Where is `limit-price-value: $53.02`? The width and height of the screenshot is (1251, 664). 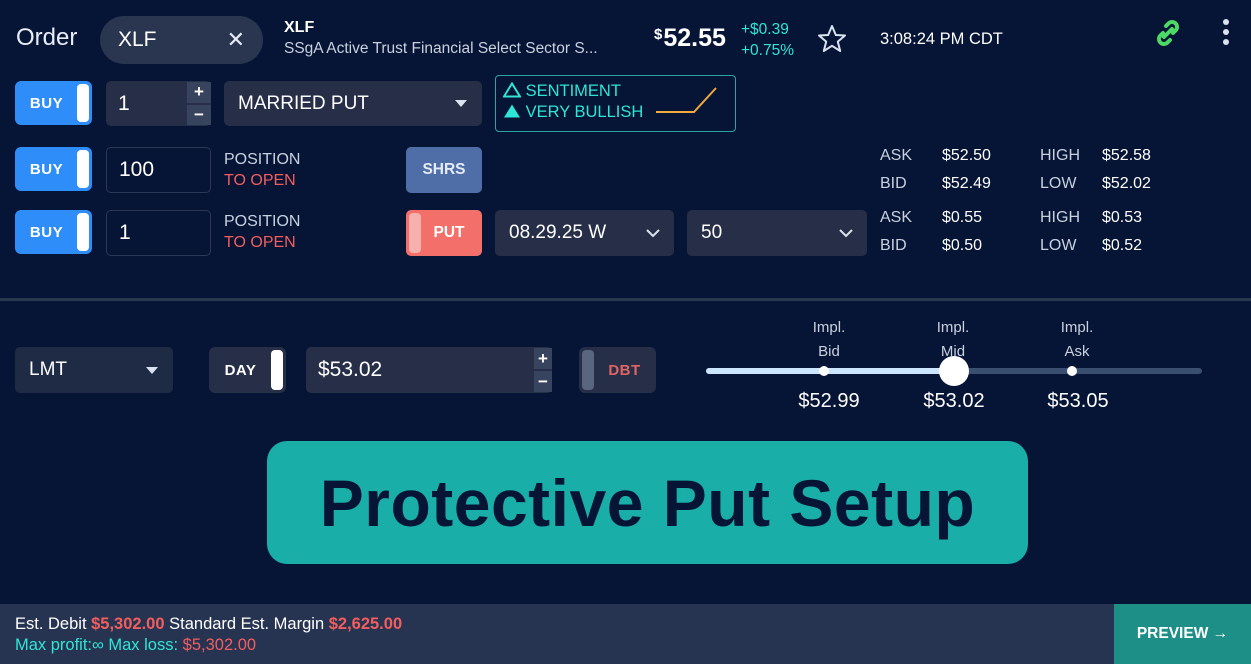 limit-price-value: $53.02 is located at coordinates (350, 369).